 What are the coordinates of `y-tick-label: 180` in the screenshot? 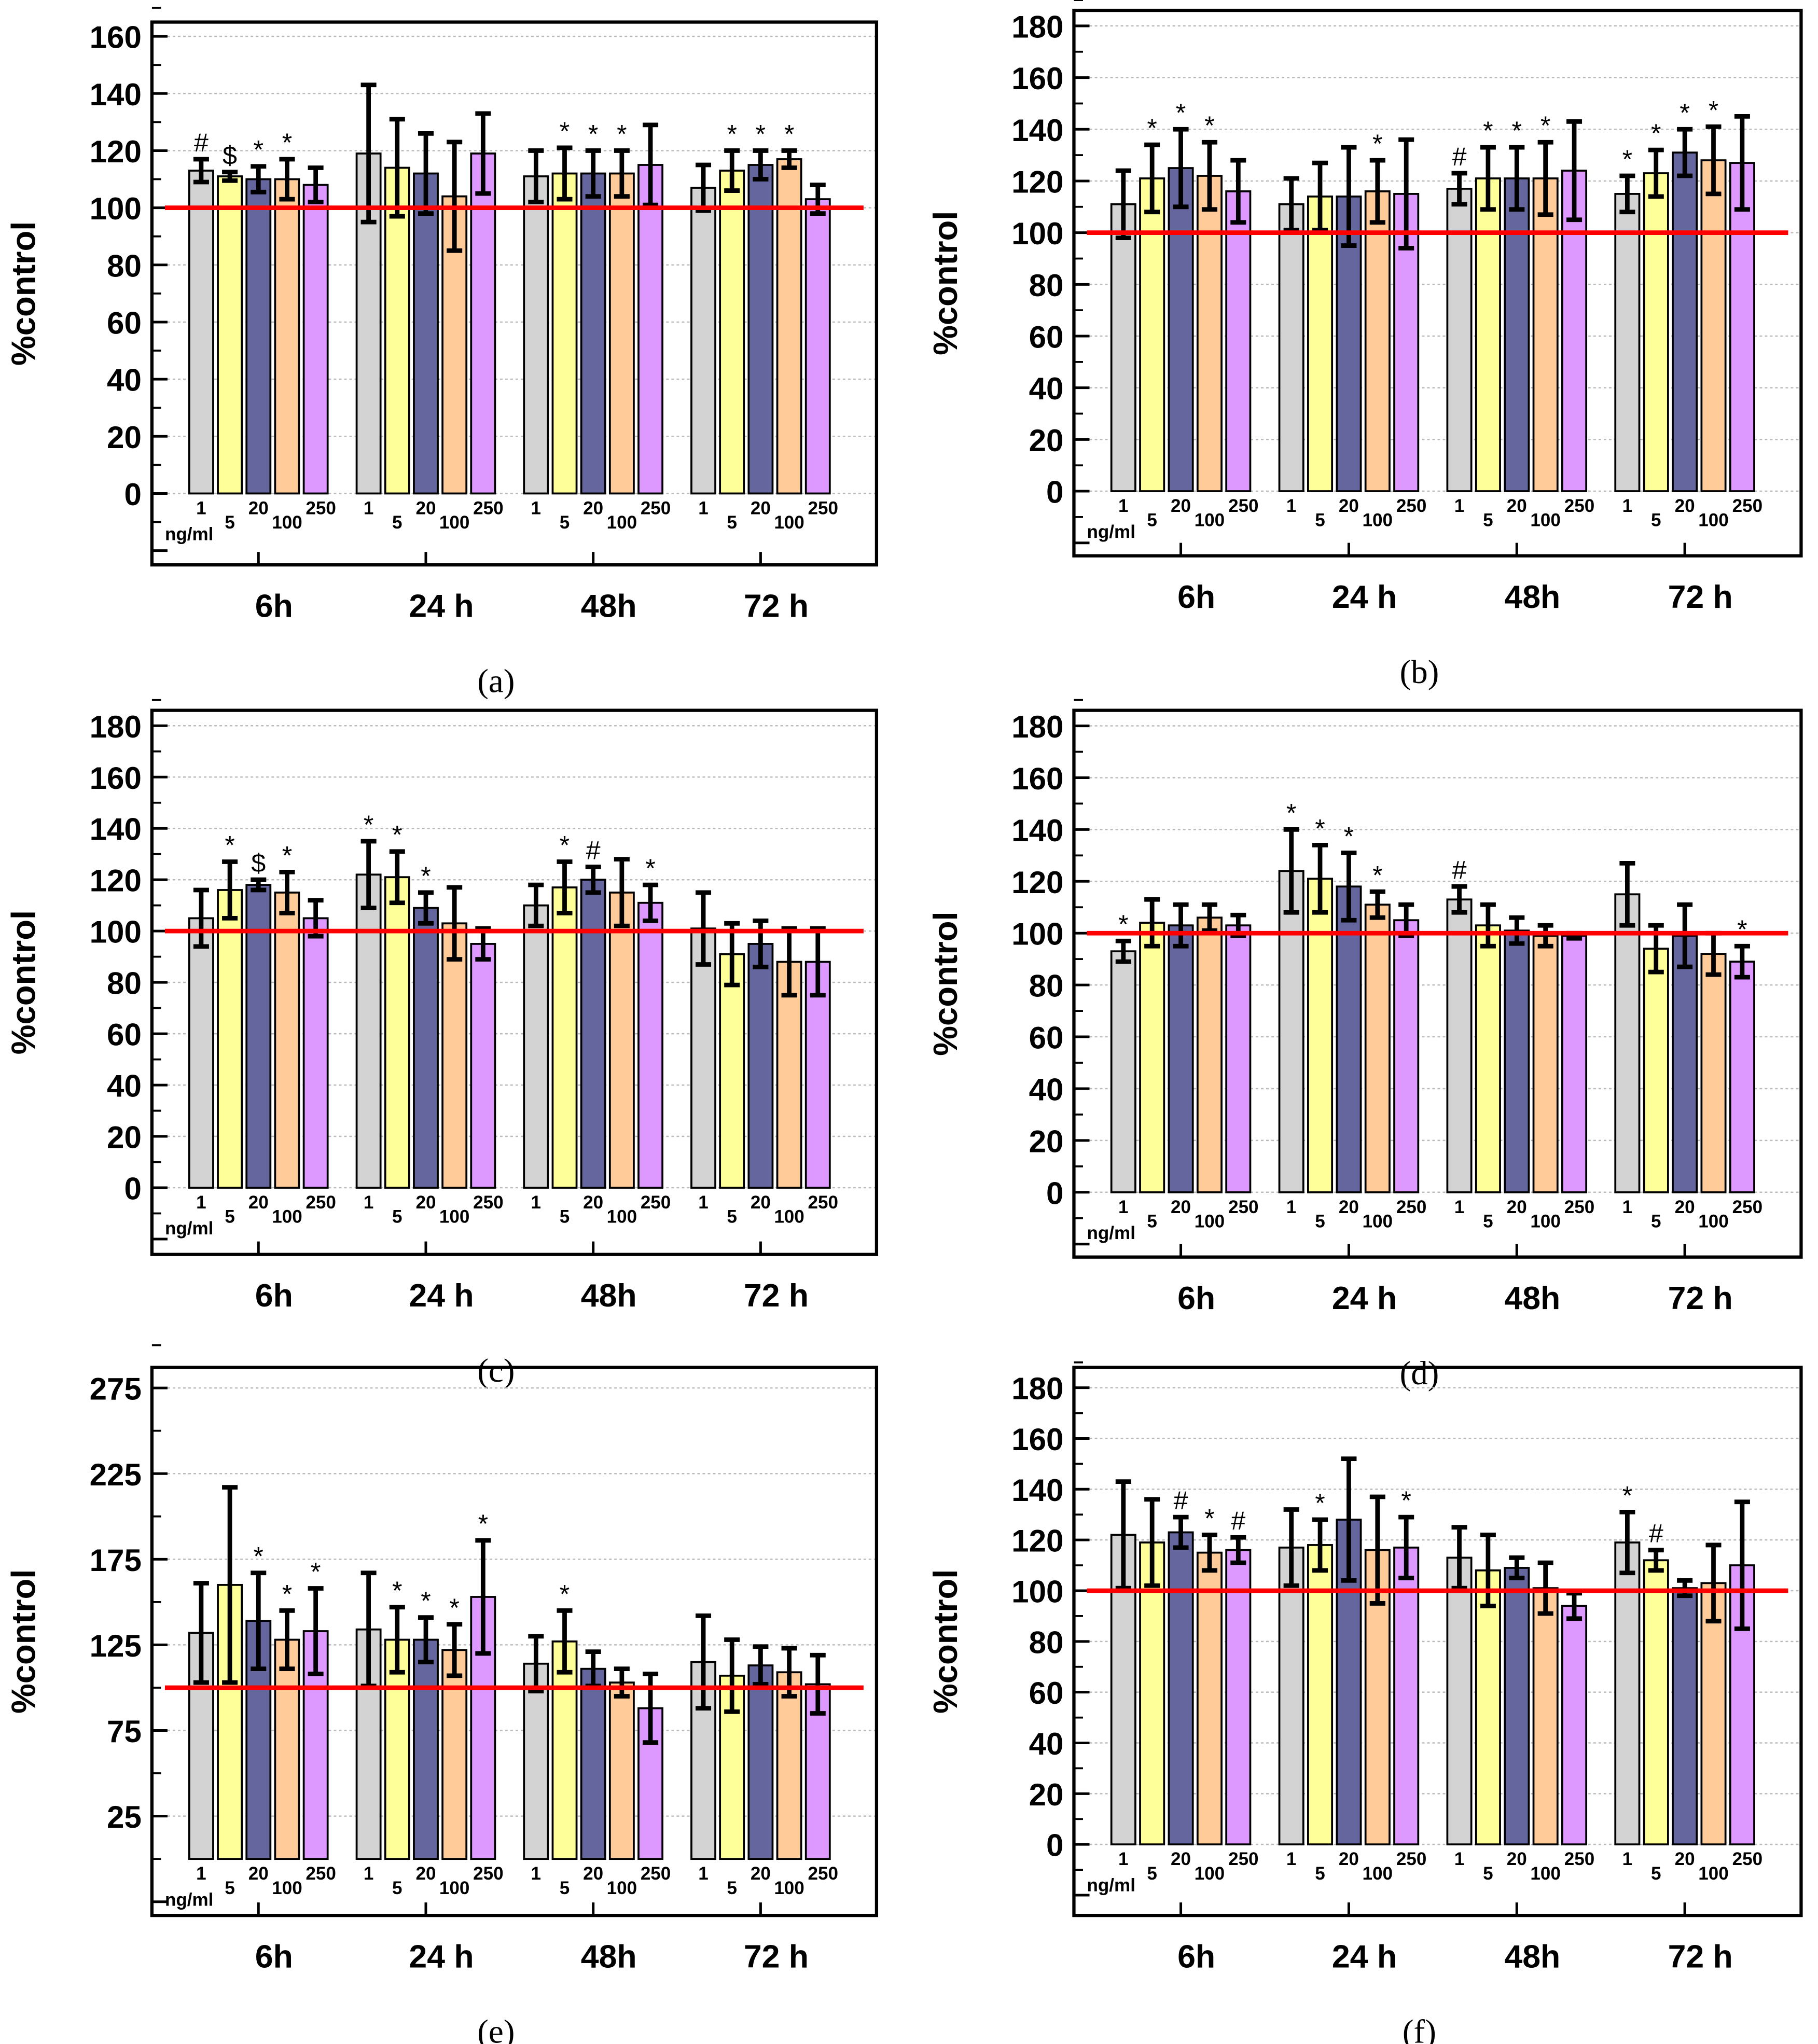 It's located at (1037, 727).